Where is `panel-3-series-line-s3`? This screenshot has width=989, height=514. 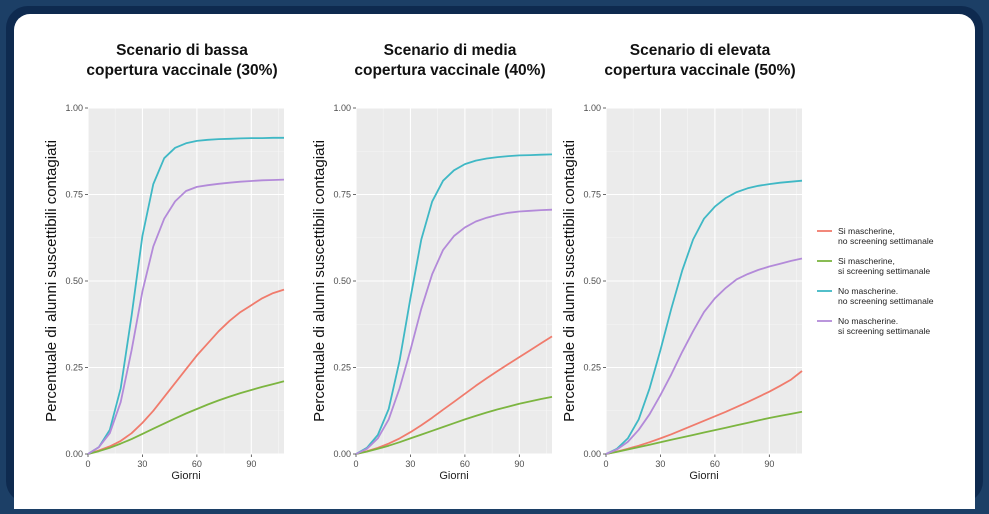 panel-3-series-line-s3 is located at coordinates (704, 317).